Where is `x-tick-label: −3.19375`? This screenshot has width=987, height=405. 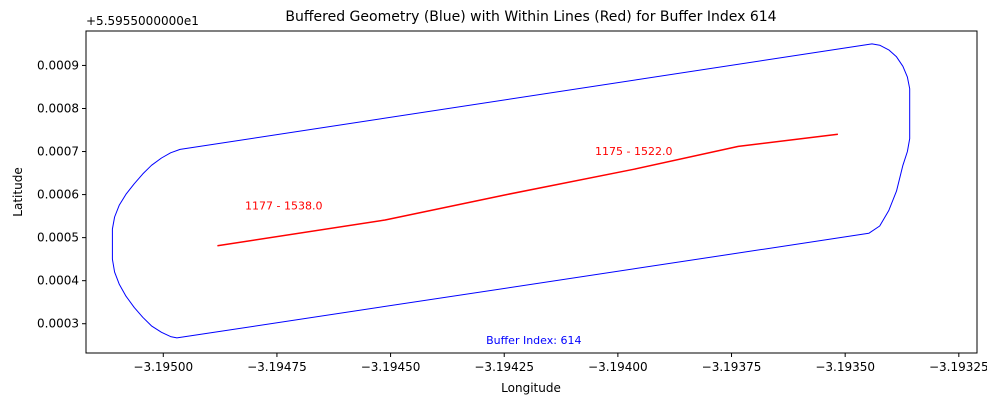
x-tick-label: −3.19375 is located at coordinates (732, 367).